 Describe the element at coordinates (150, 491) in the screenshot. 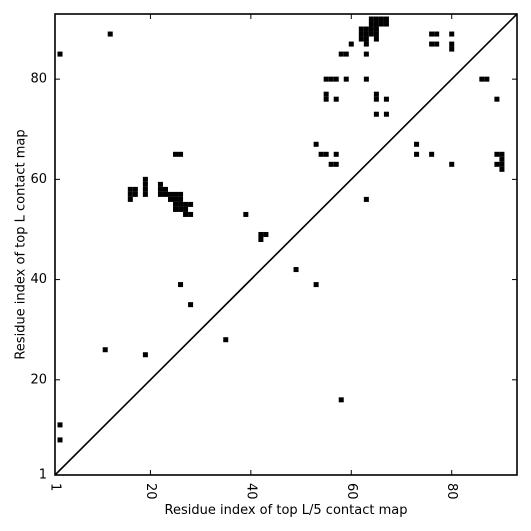

I see `x-tick-label: 20` at that location.